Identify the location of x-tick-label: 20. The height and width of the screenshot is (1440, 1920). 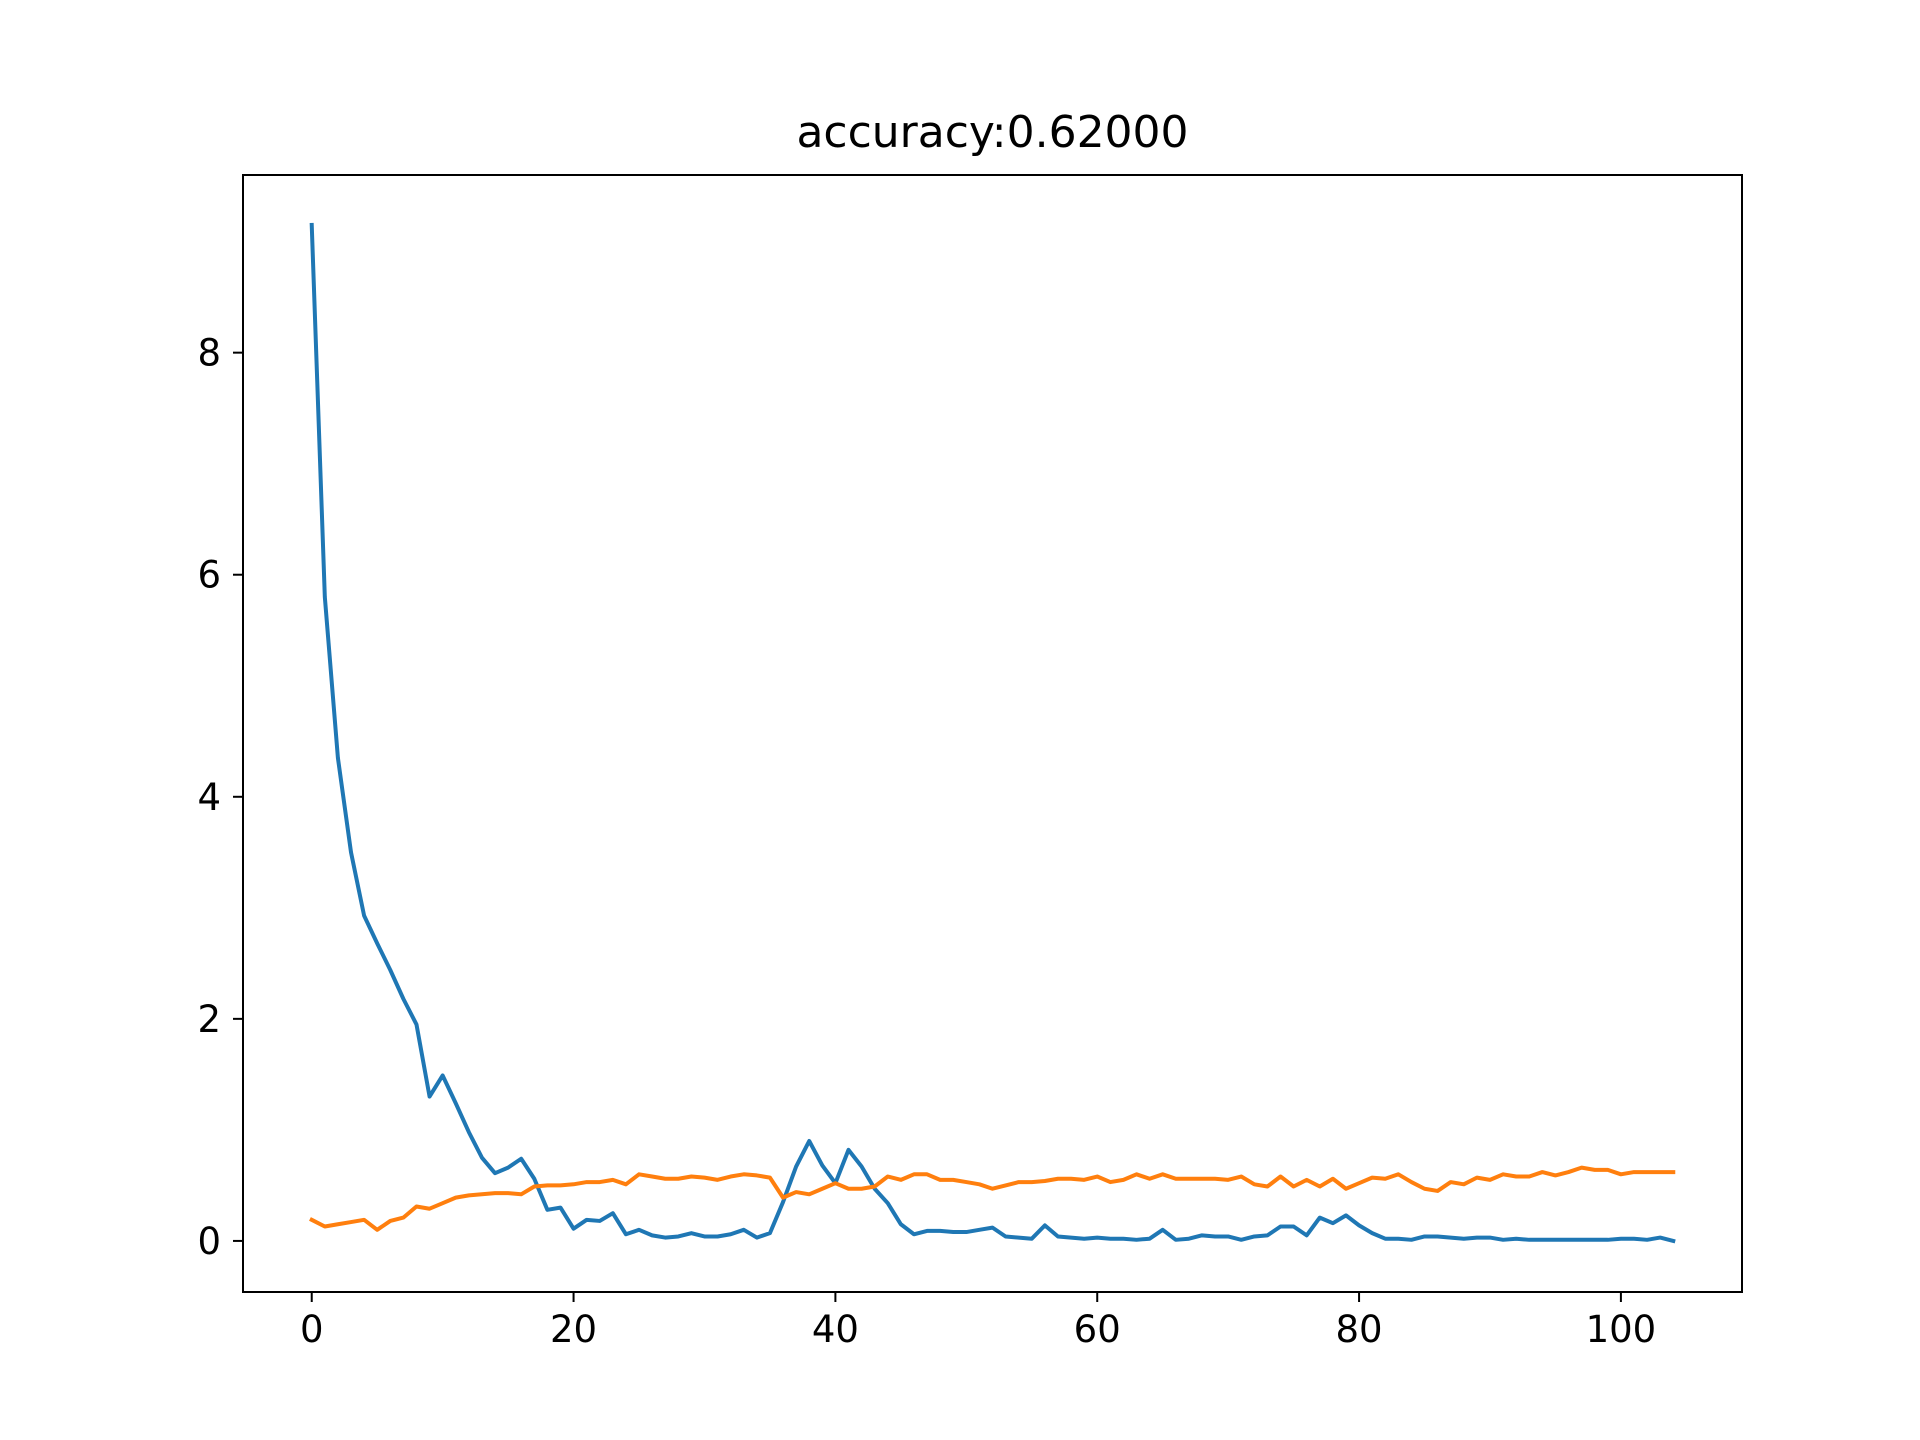
(573, 1329).